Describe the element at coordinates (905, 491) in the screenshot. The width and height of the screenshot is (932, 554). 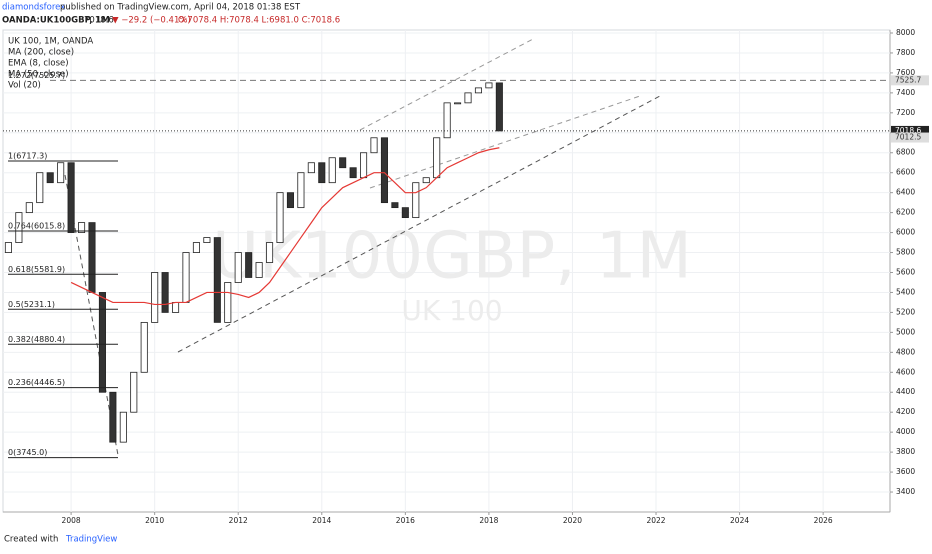
I see `y-tick-label: 3400` at that location.